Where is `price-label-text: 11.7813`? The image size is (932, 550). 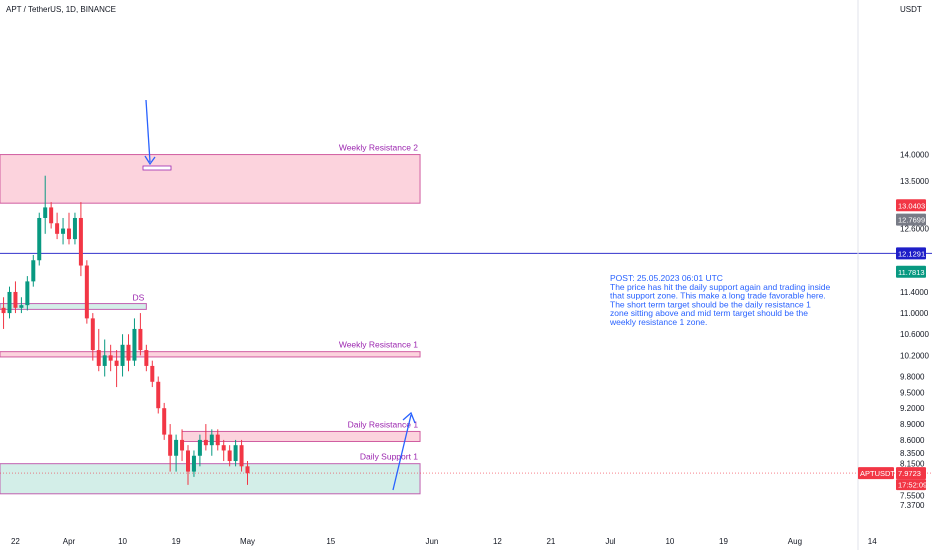 price-label-text: 11.7813 is located at coordinates (911, 272).